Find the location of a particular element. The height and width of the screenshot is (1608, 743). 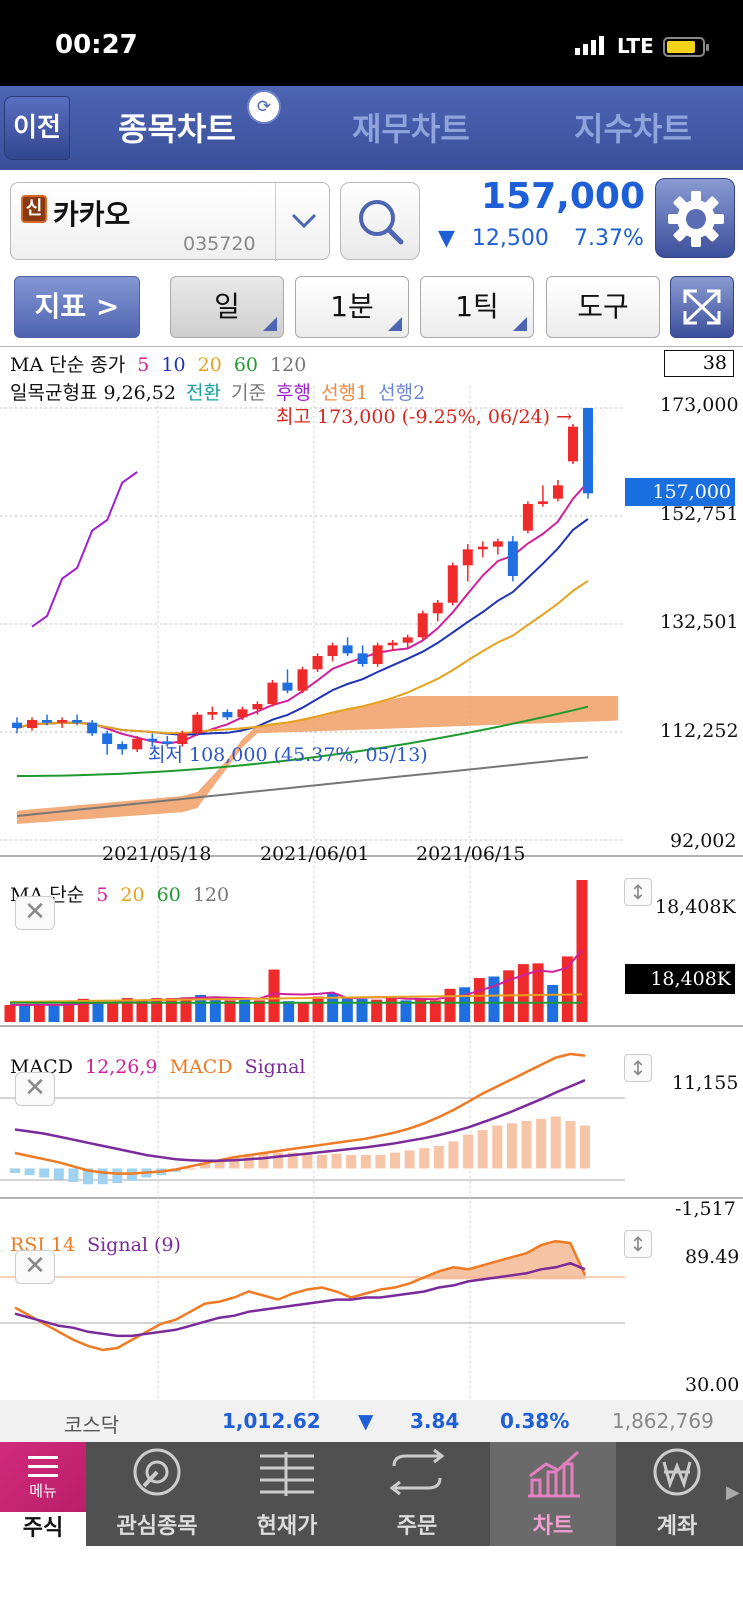

settings-button is located at coordinates (695, 218).